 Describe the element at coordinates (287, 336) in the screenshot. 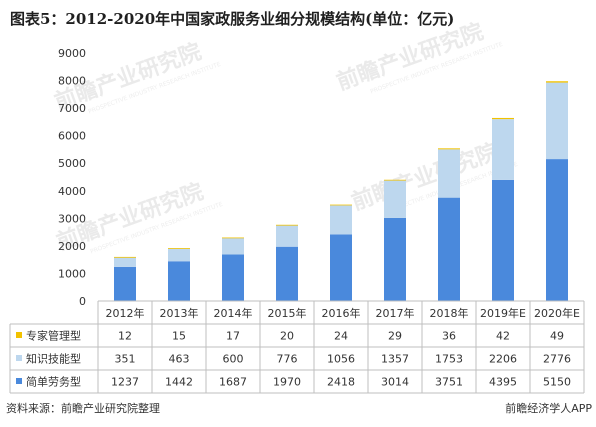

I see `data-label-expert: 20` at that location.